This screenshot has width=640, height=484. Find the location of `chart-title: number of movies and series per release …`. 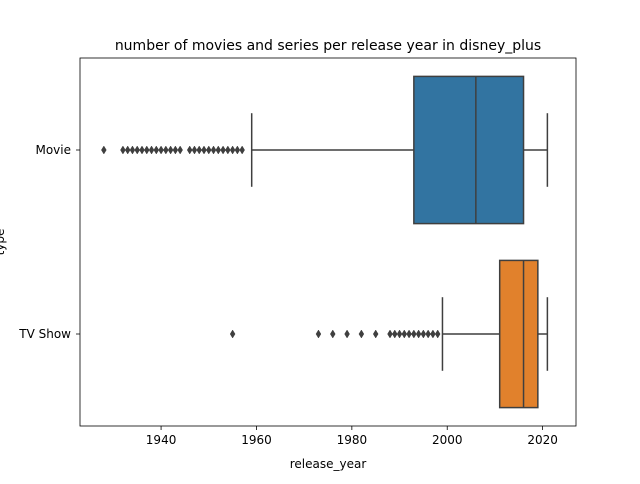

chart-title: number of movies and series per release … is located at coordinates (328, 46).